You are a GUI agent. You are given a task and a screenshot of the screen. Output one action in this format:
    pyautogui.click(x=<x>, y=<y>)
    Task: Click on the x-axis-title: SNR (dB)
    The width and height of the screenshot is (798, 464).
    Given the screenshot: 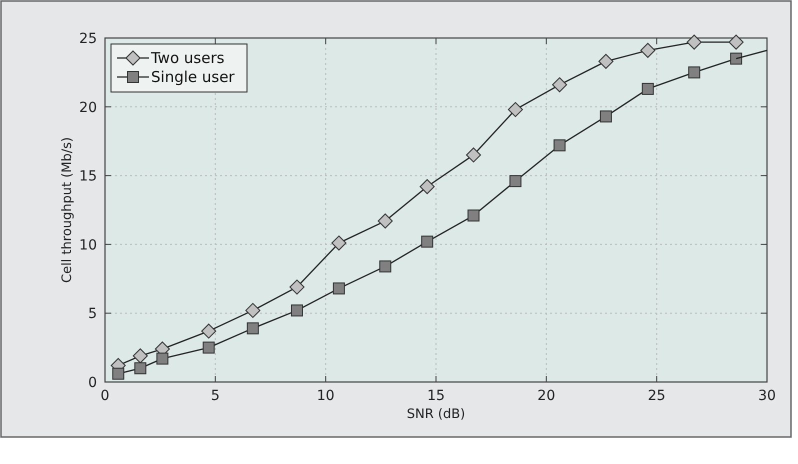 What is the action you would take?
    pyautogui.click(x=436, y=414)
    